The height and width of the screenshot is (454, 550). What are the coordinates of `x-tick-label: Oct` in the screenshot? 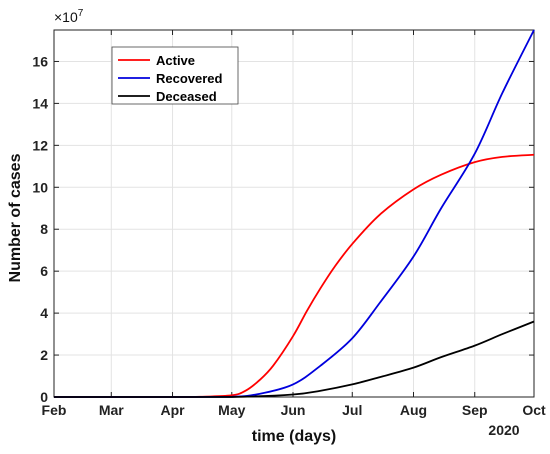 It's located at (534, 410).